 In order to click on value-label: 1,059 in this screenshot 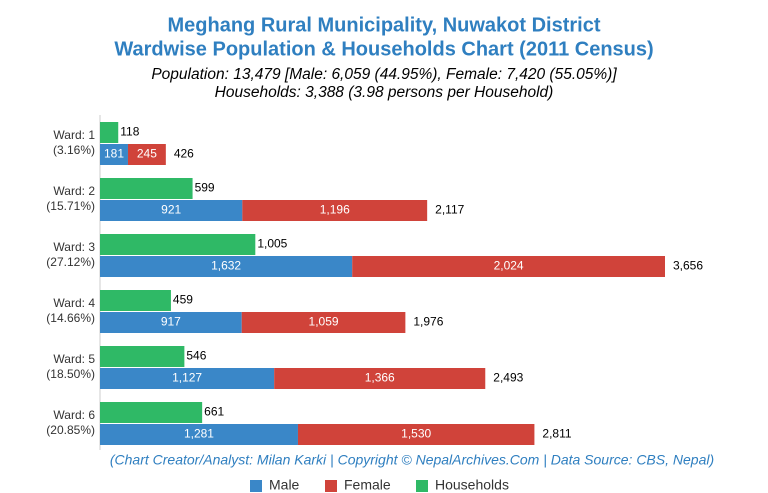, I will do `click(324, 322)`.